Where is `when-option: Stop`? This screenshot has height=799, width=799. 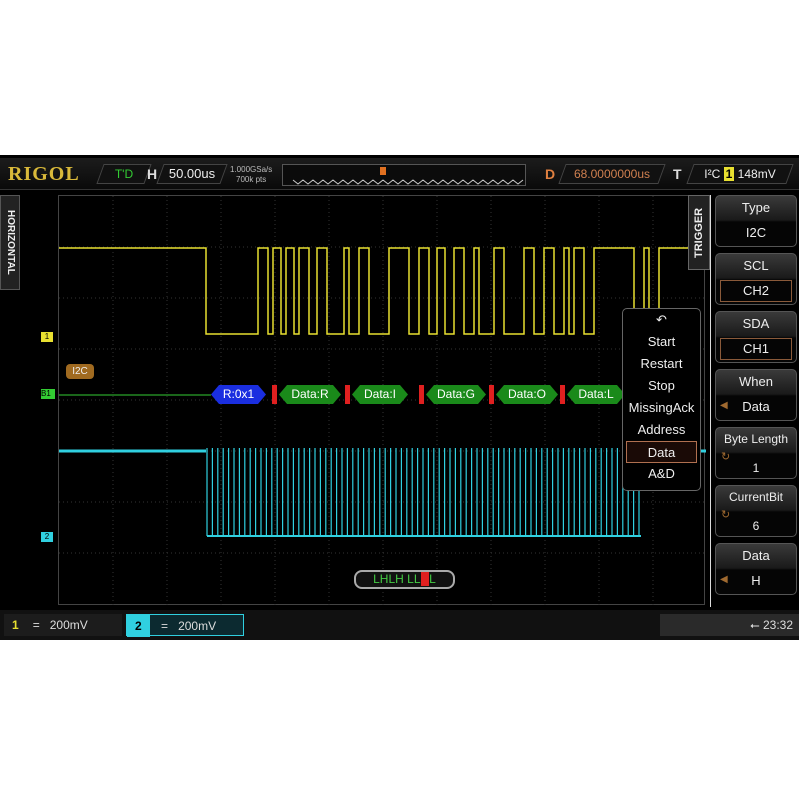
when-option: Stop is located at coordinates (661, 385).